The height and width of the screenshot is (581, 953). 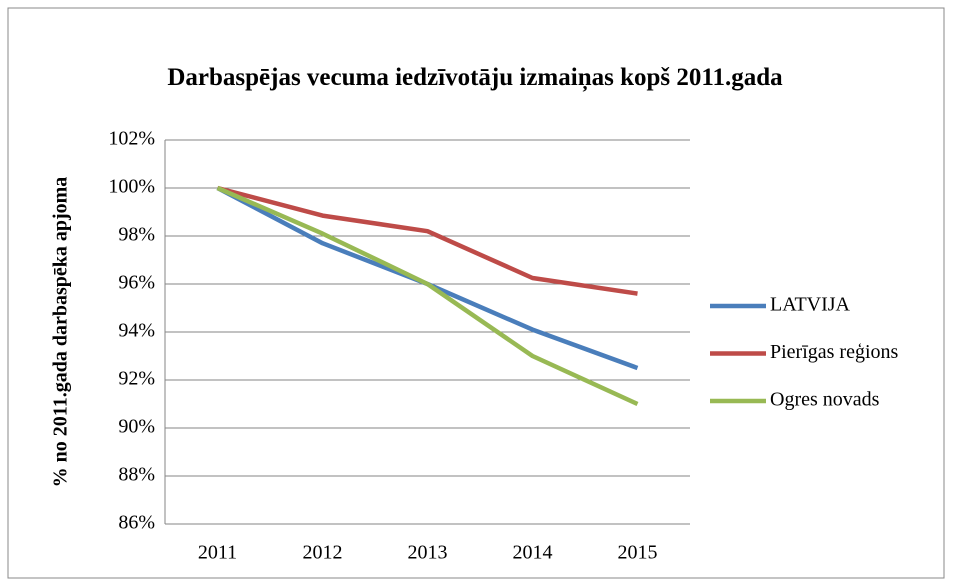 What do you see at coordinates (638, 553) in the screenshot?
I see `x-tick-label: 2015` at bounding box center [638, 553].